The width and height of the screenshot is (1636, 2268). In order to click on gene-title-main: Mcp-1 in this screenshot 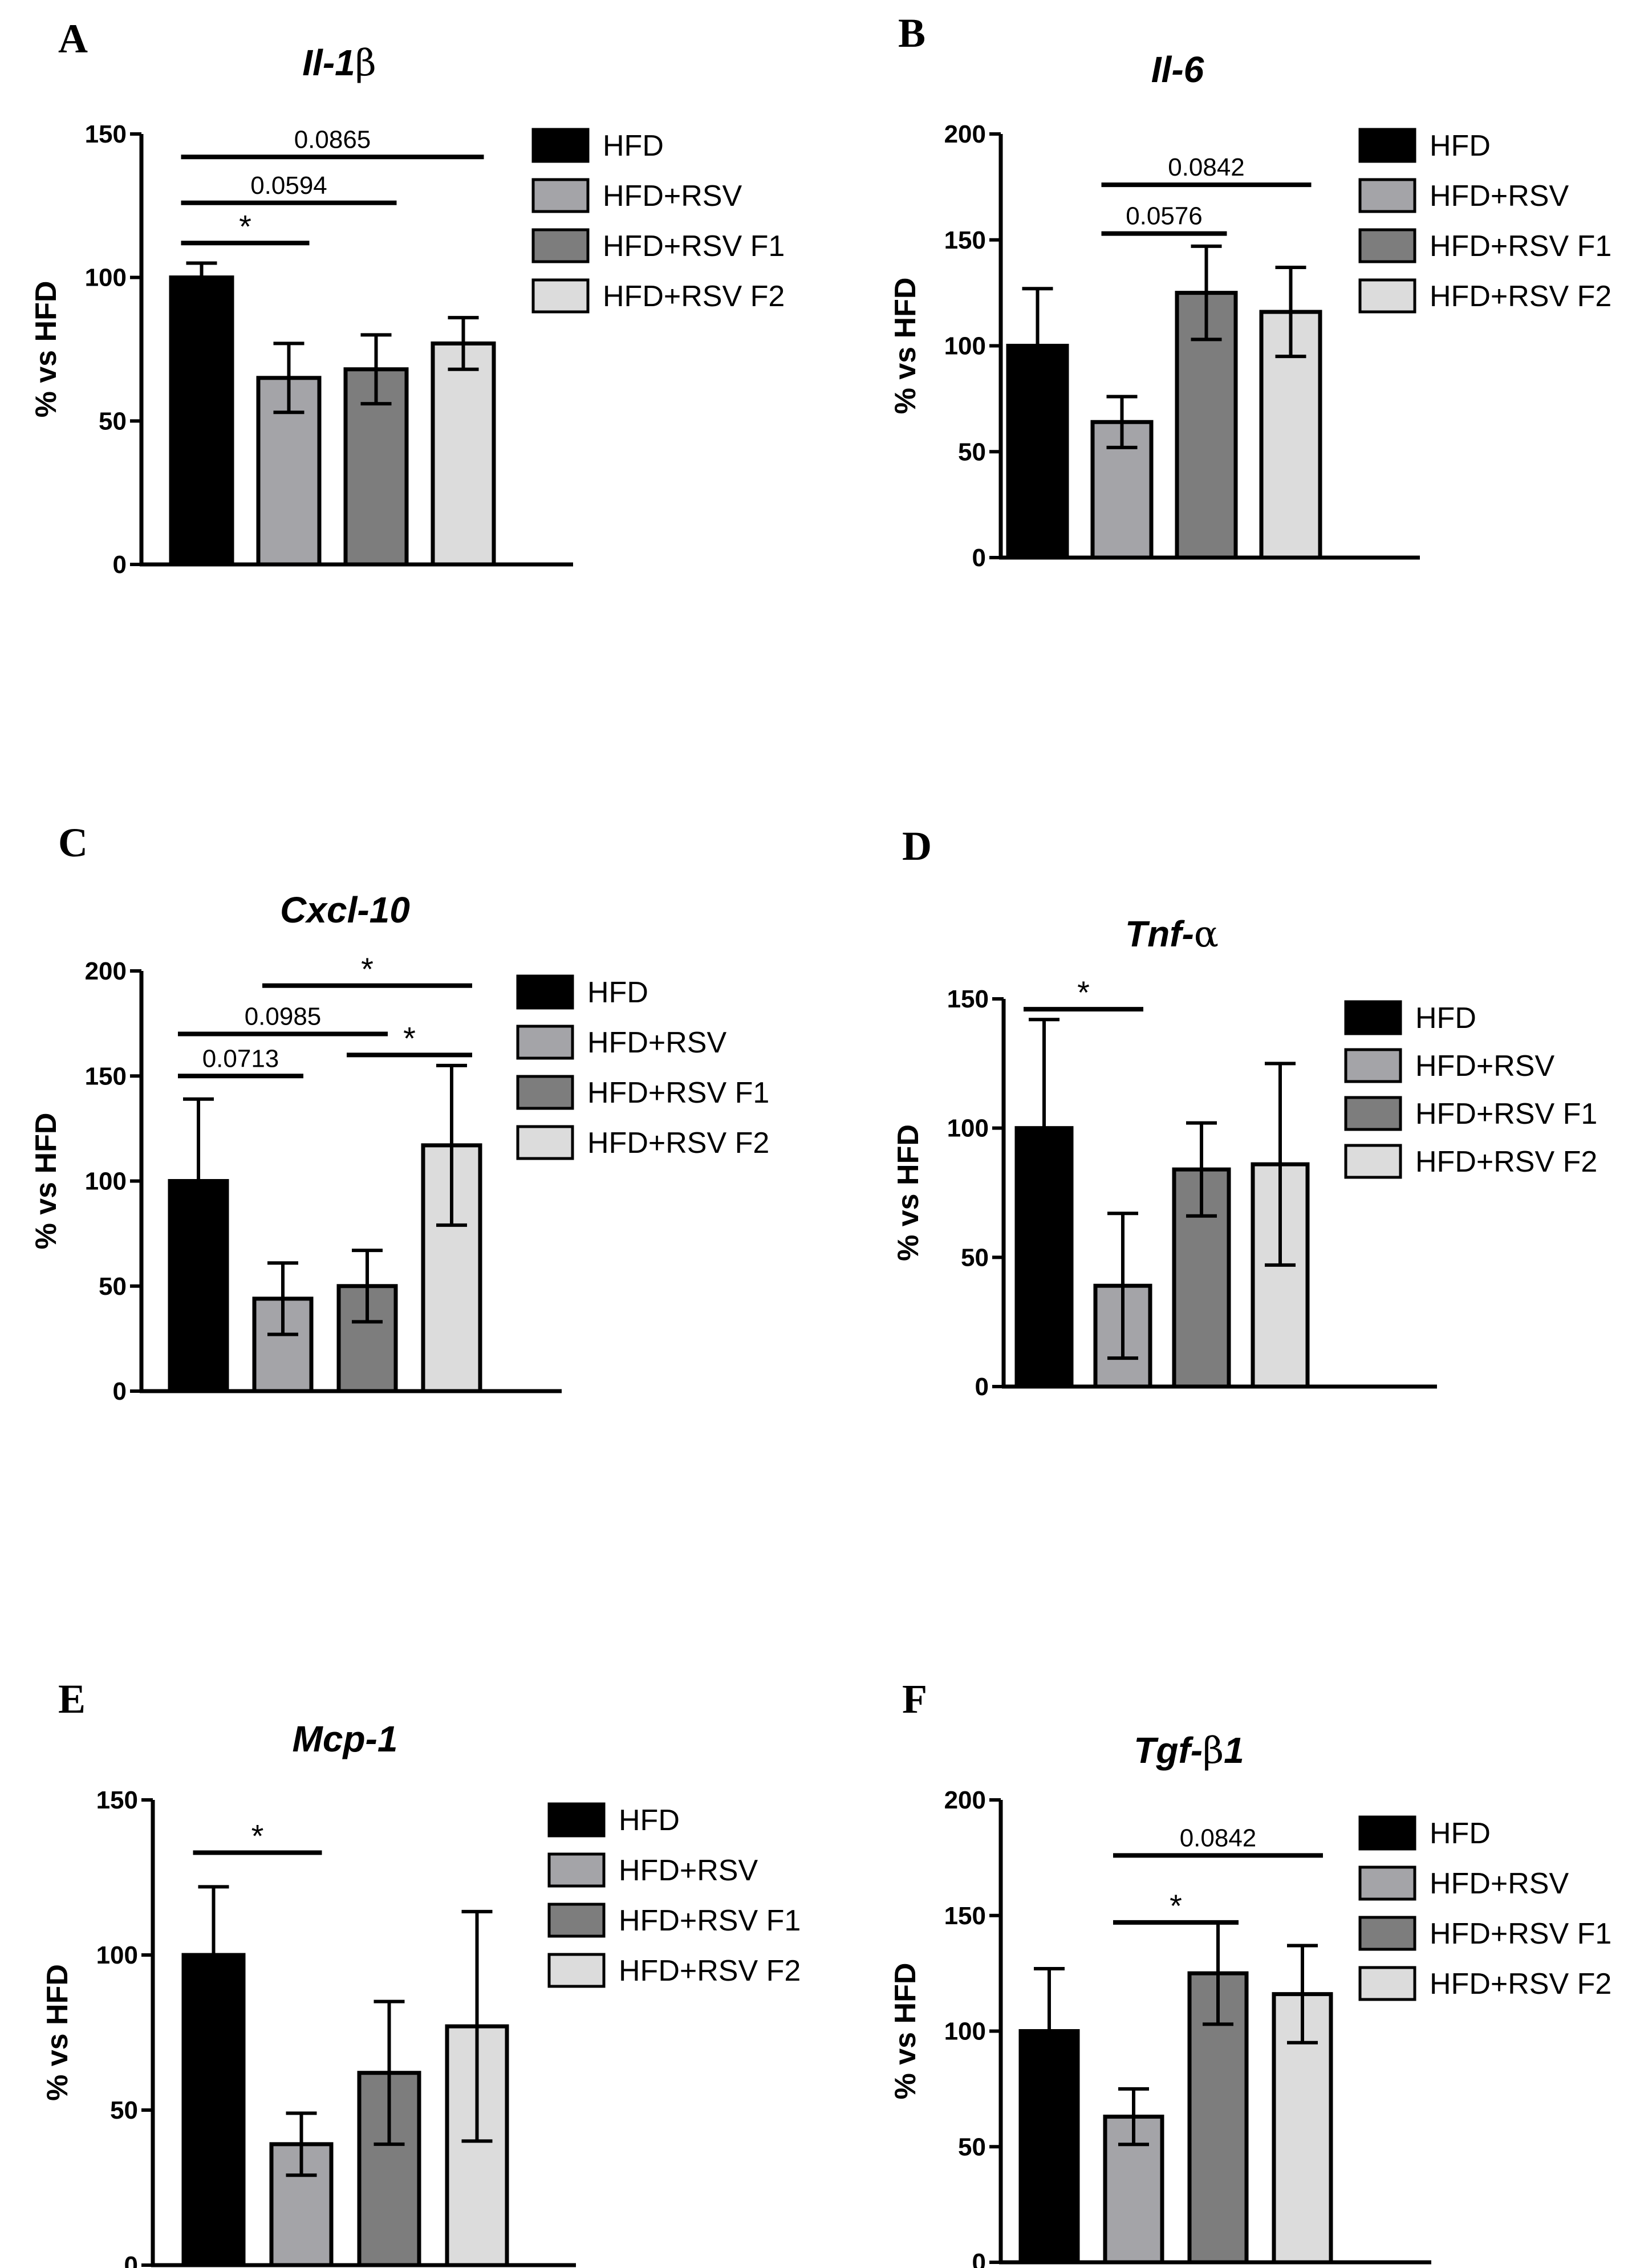, I will do `click(345, 1738)`.